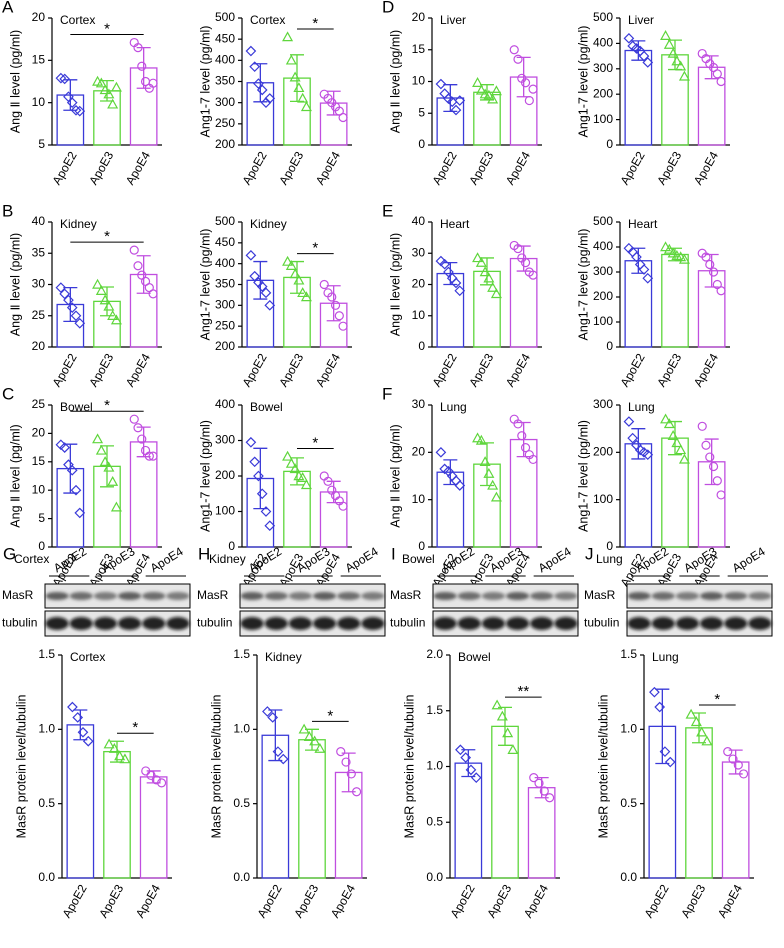 The image size is (784, 948). What do you see at coordinates (409, 767) in the screenshot?
I see `y-axis-label: MasR protein level/tubulin` at bounding box center [409, 767].